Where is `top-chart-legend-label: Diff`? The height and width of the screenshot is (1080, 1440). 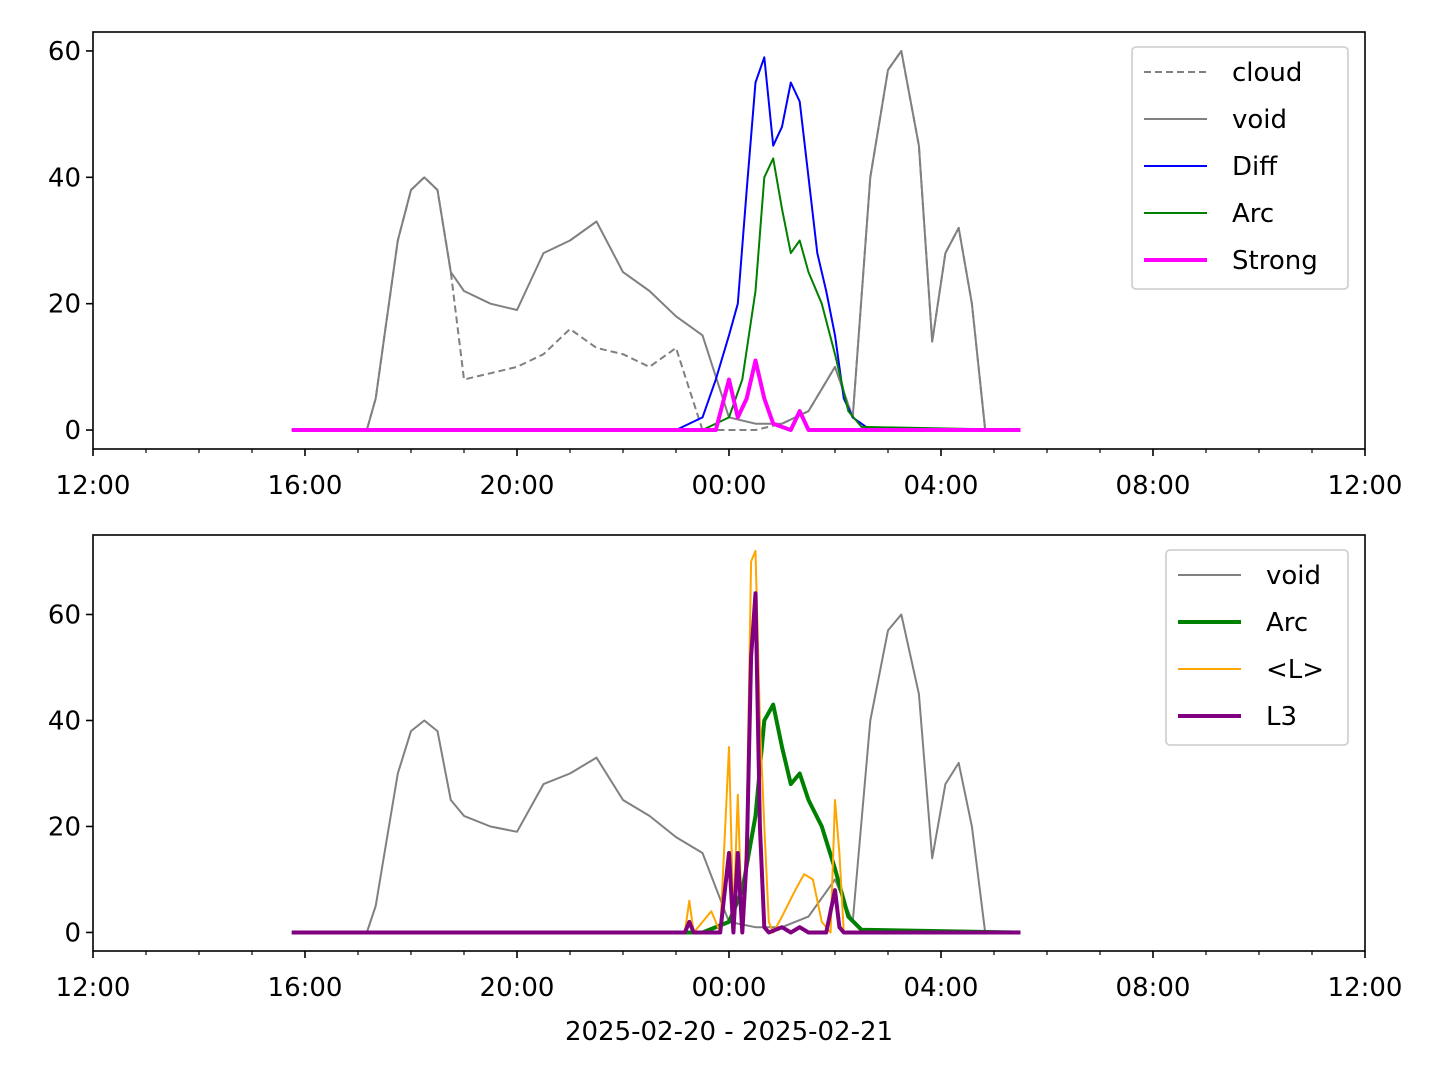
top-chart-legend-label: Diff is located at coordinates (1255, 167).